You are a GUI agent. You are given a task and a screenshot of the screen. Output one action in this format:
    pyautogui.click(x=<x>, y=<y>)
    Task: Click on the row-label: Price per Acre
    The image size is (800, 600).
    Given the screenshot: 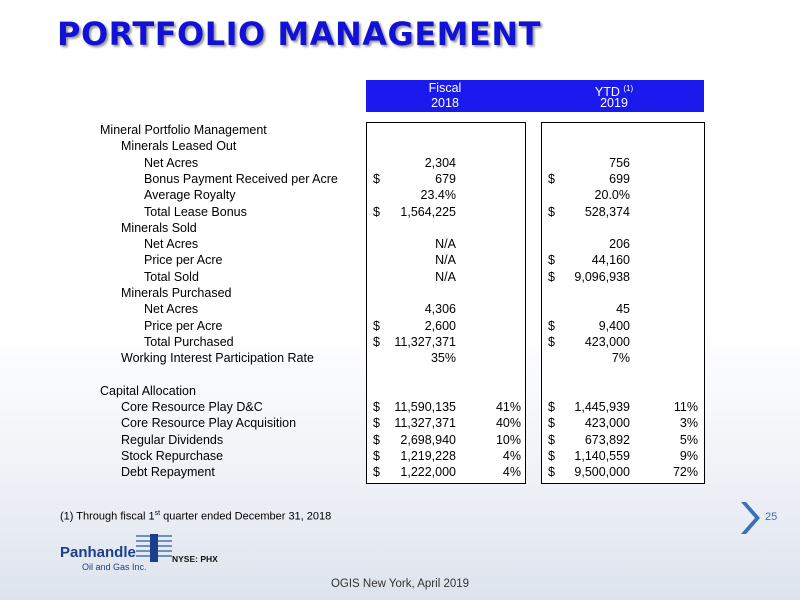 What is the action you would take?
    pyautogui.click(x=183, y=260)
    